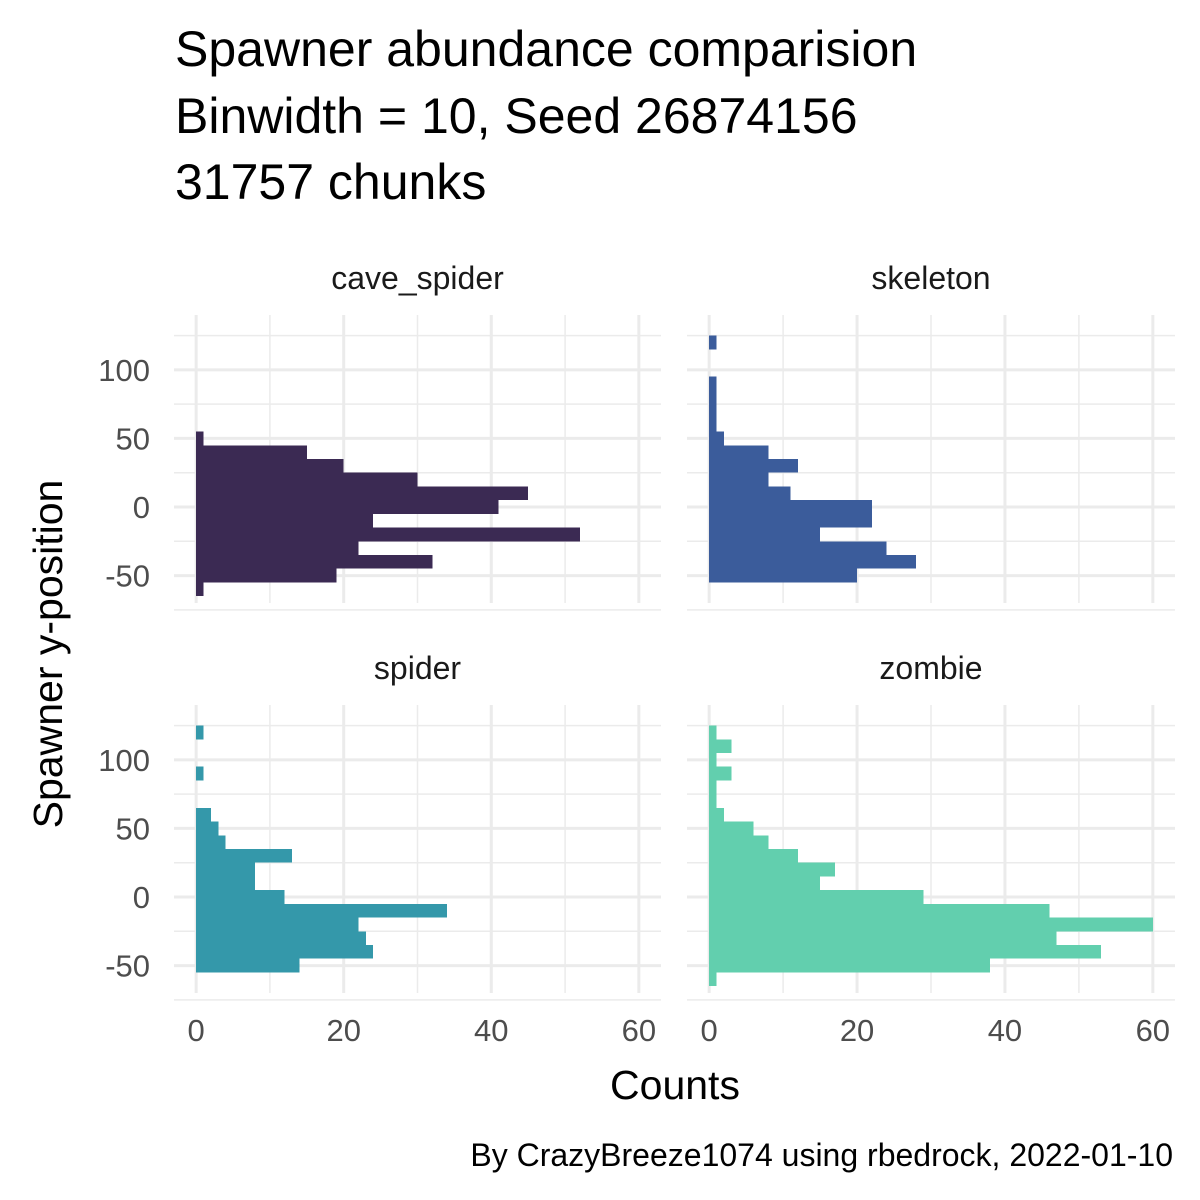 This screenshot has width=1200, height=1200. What do you see at coordinates (675, 1085) in the screenshot?
I see `x-axis-title: Counts` at bounding box center [675, 1085].